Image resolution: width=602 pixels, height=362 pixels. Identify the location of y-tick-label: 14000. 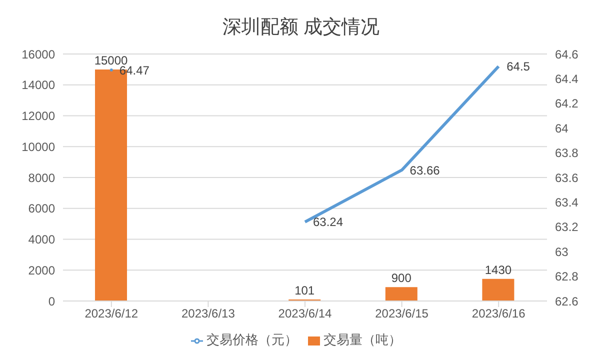
(39, 85).